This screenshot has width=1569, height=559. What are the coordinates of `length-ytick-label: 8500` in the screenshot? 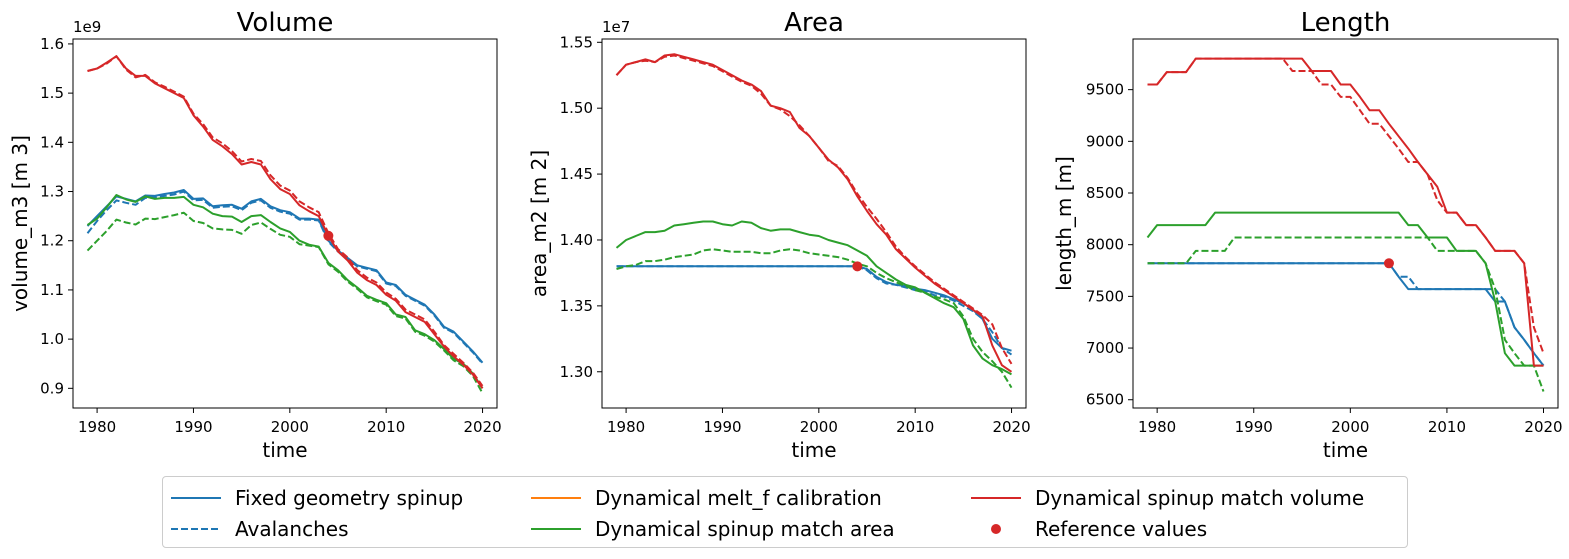 It's located at (1105, 193).